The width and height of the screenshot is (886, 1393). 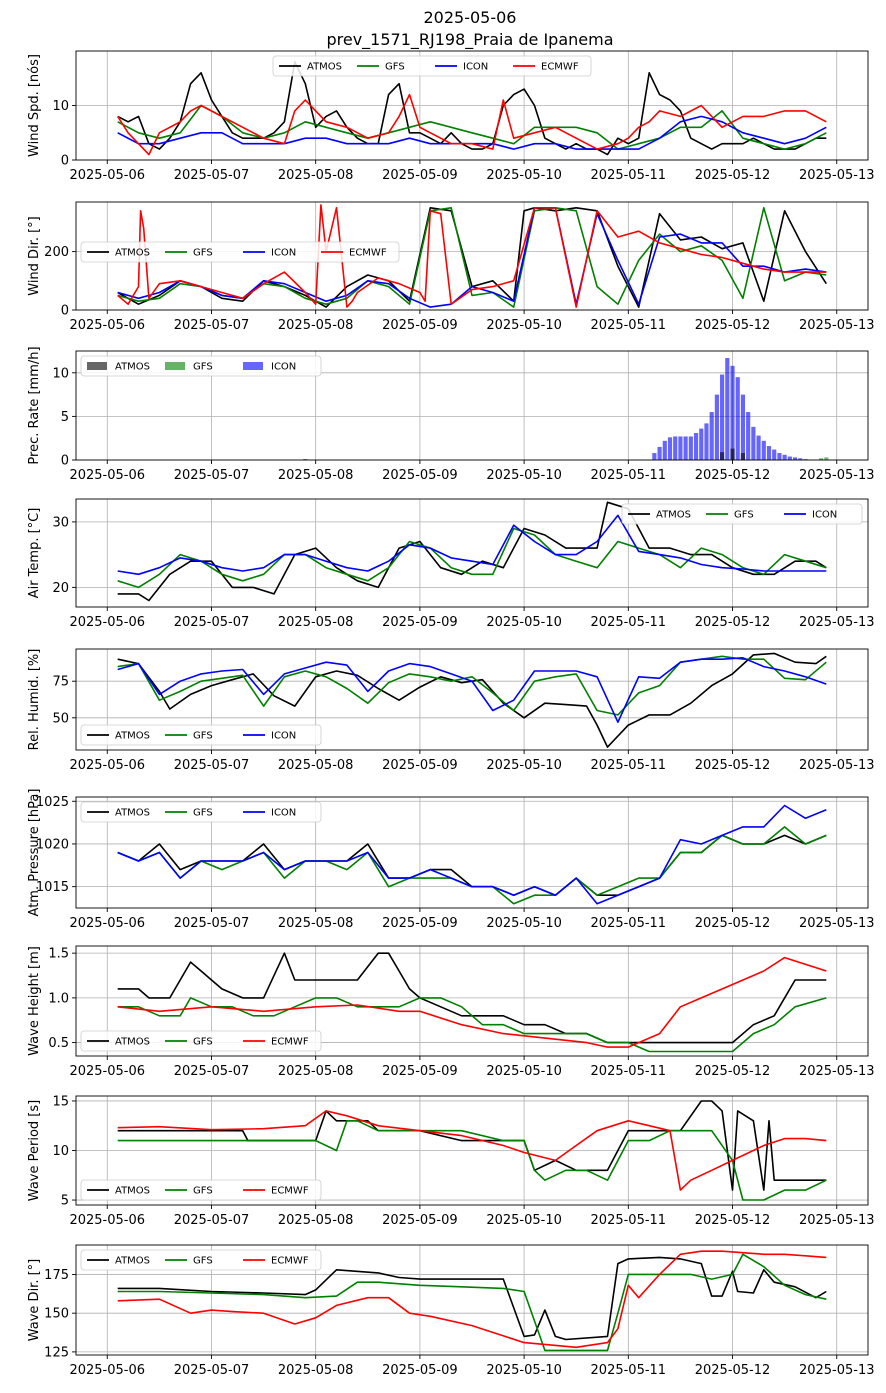 What do you see at coordinates (52, 802) in the screenshot?
I see `y-tick-label: 1025` at bounding box center [52, 802].